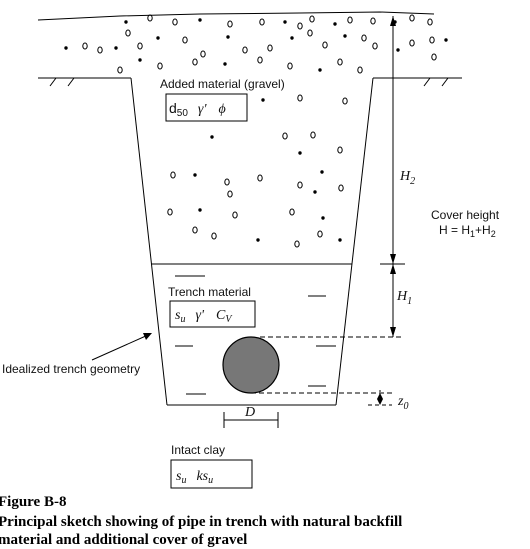 The height and width of the screenshot is (549, 530). Describe the element at coordinates (124, 540) in the screenshot. I see `figure-caption-line2: material and additional cover of gravel` at that location.